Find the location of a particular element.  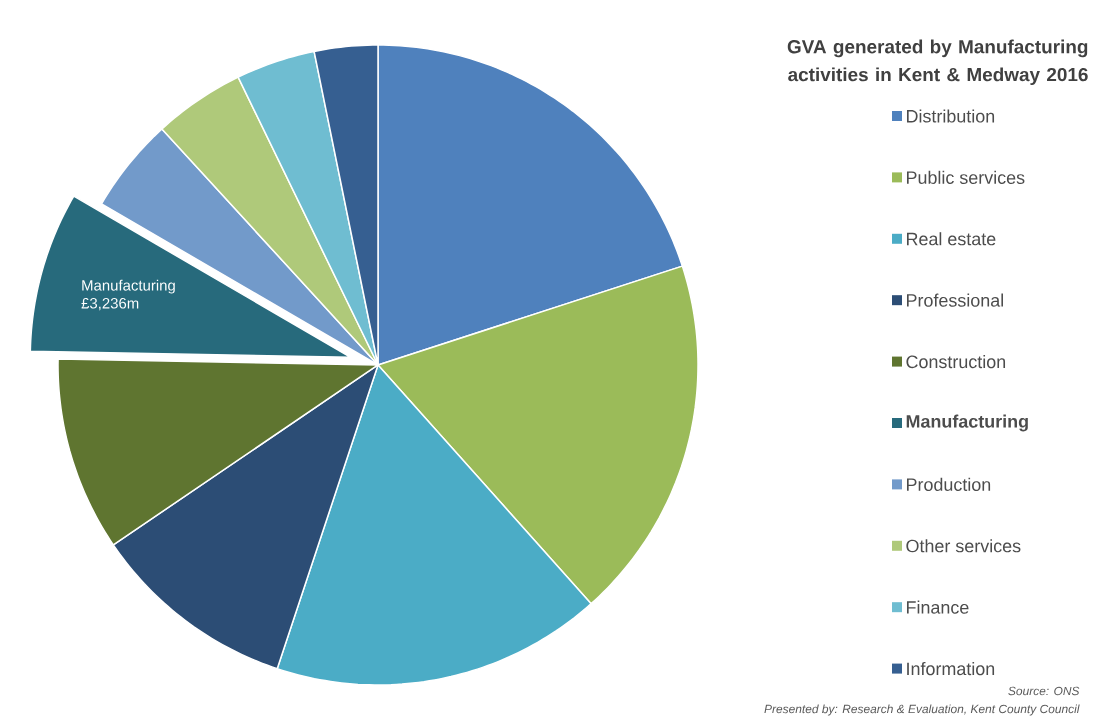

chart-title: GVA generated by Manufacturing activities in Kent & Medway 2016 is located at coordinates (937, 62).